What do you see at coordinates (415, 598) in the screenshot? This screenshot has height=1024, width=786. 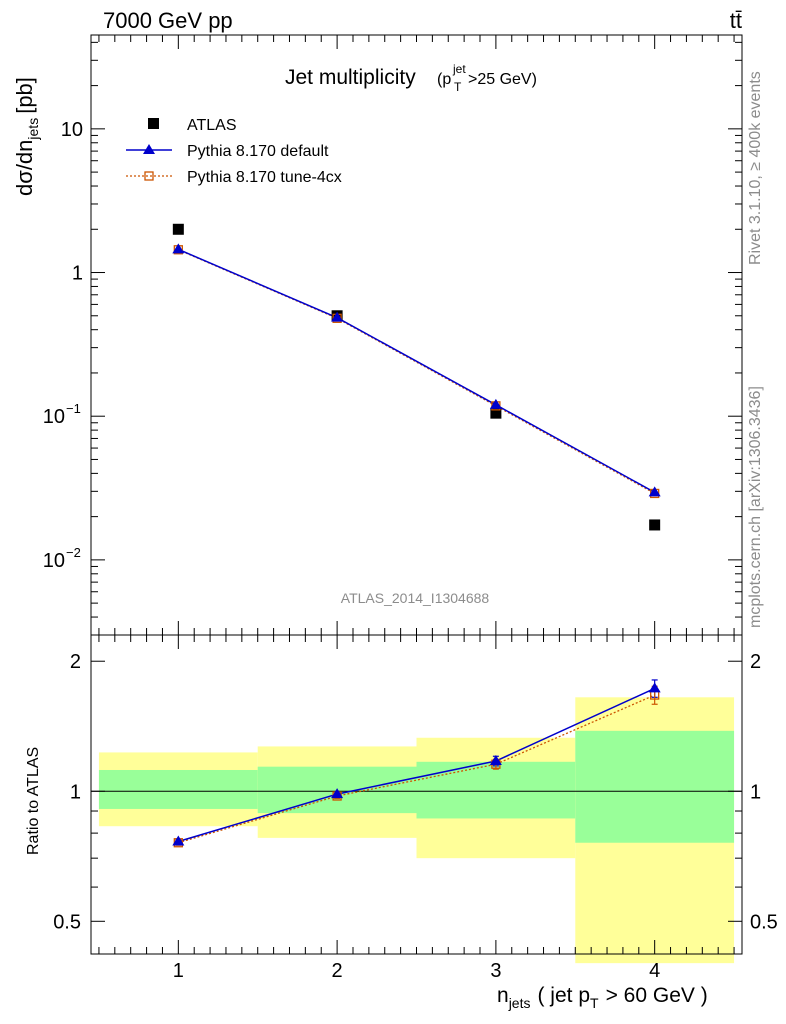 I see `analysis-watermark: ATLAS_2014_I1304688` at bounding box center [415, 598].